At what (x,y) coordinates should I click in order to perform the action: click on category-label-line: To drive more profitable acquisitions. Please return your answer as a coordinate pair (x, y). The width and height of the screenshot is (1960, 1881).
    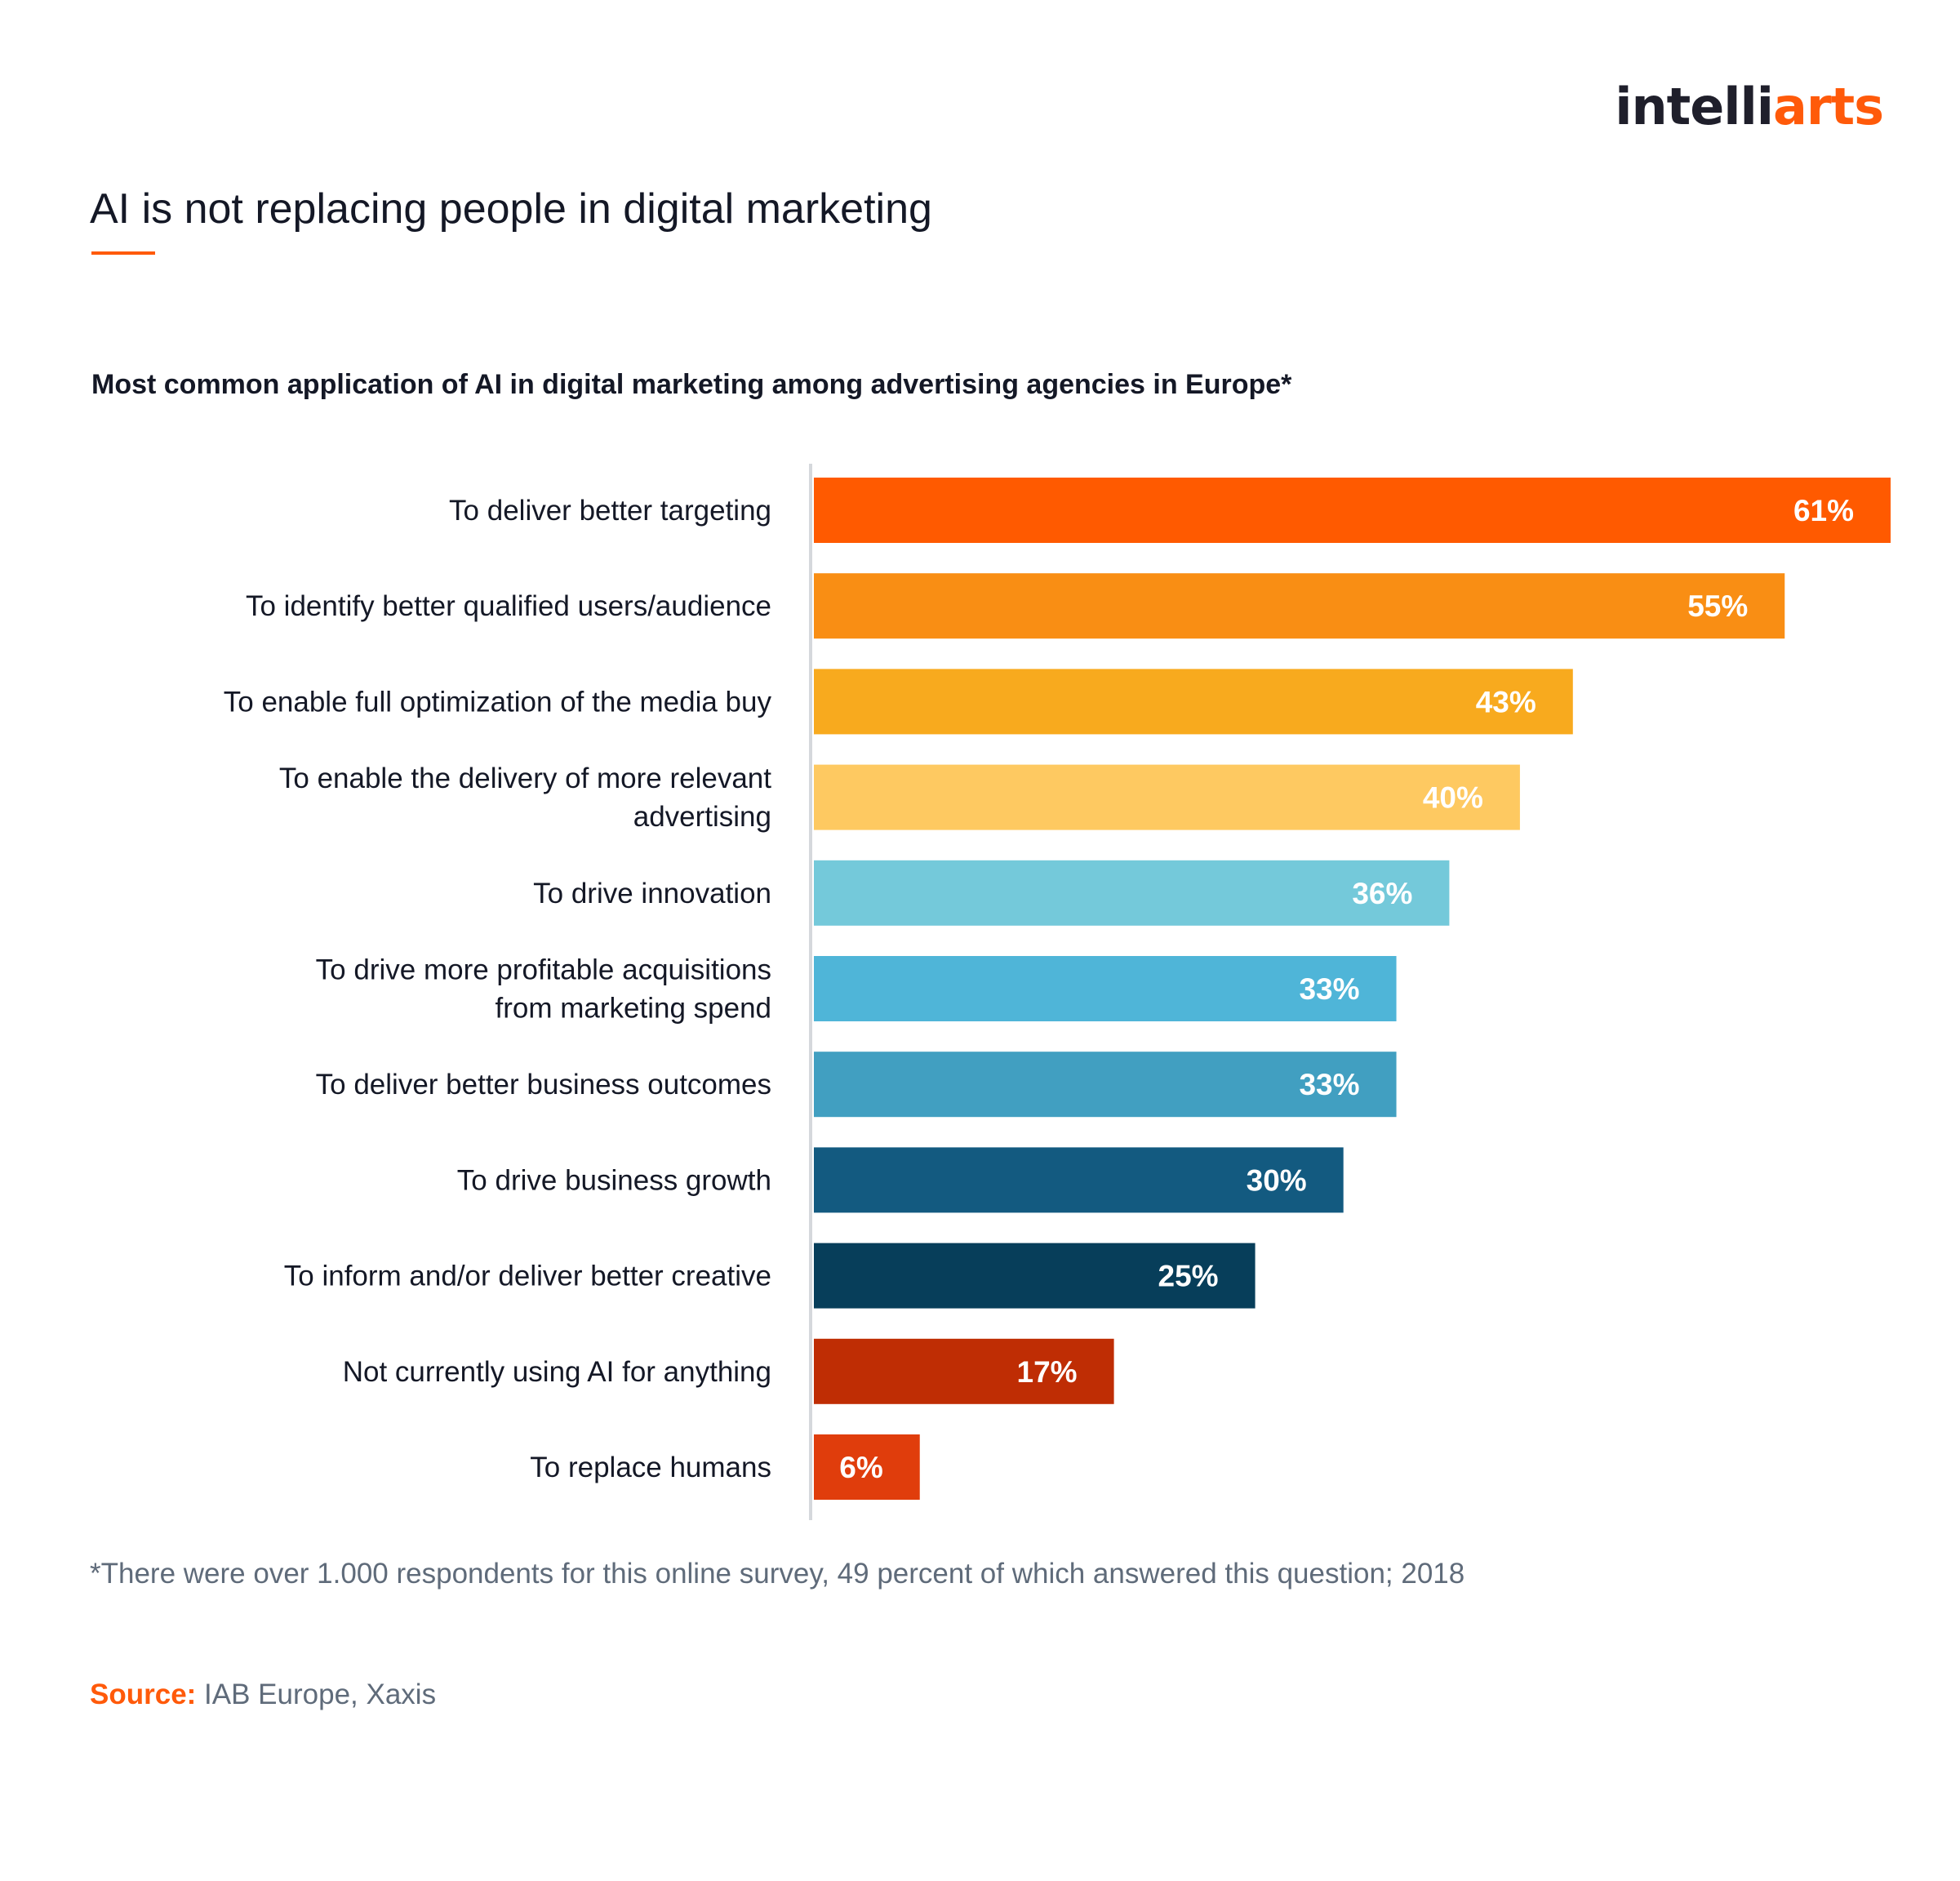
    Looking at the image, I should click on (543, 970).